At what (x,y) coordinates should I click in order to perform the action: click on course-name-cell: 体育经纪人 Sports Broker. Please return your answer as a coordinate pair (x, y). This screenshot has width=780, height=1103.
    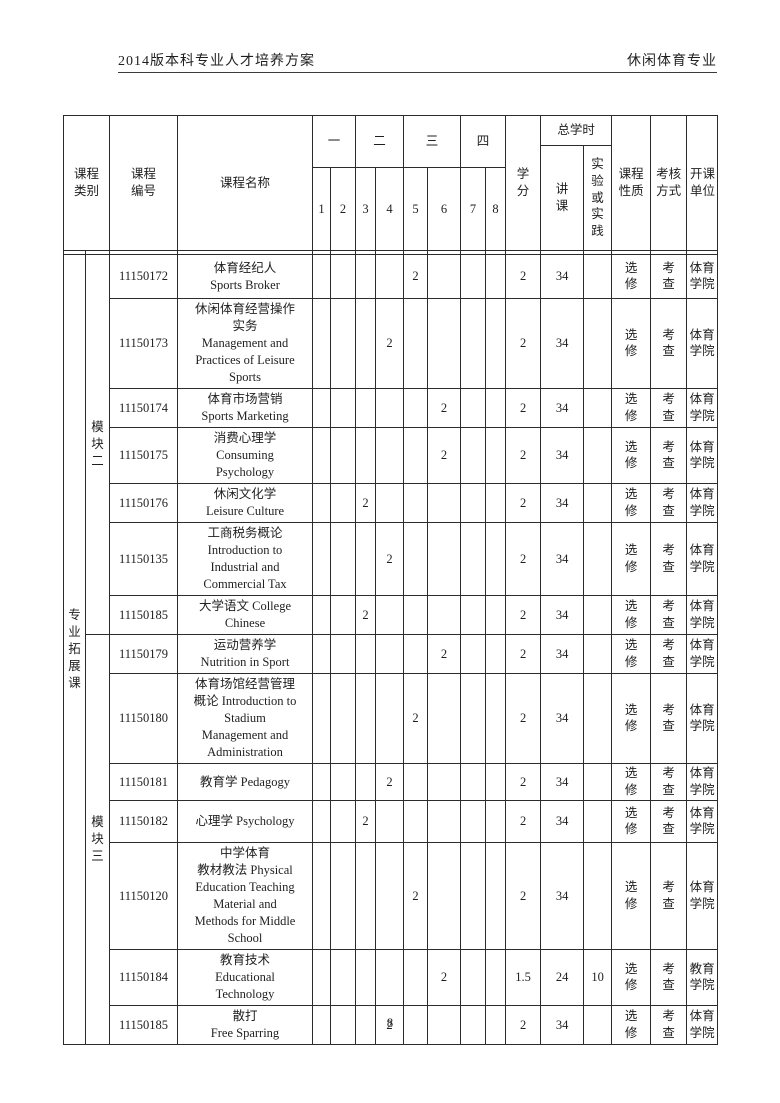
    Looking at the image, I should click on (245, 276).